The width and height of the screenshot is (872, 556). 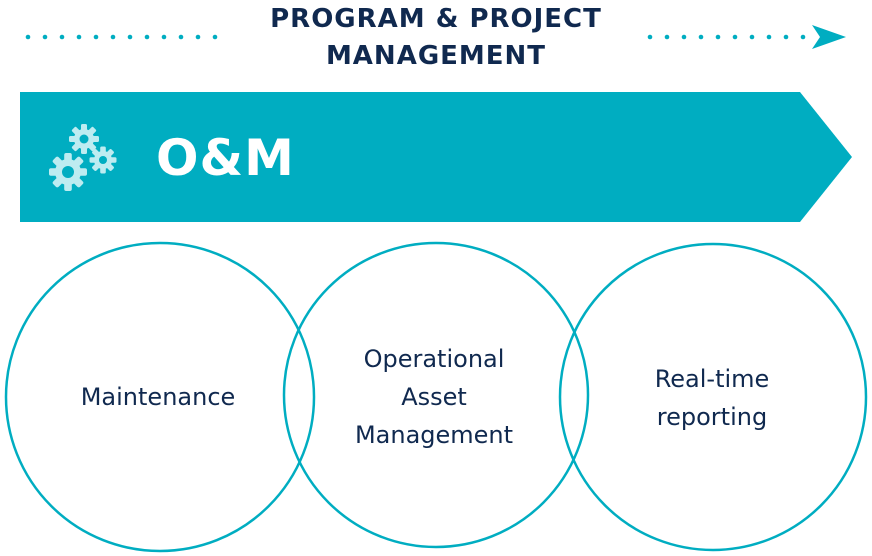 I want to click on circle-label-real-time-reporting: Real-time reporting, so click(x=712, y=398).